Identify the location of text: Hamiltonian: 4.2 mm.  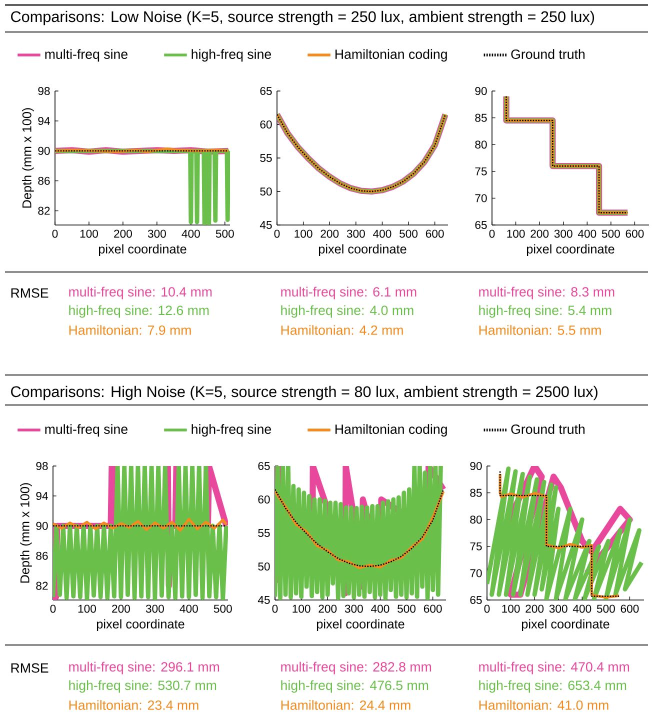
(342, 330).